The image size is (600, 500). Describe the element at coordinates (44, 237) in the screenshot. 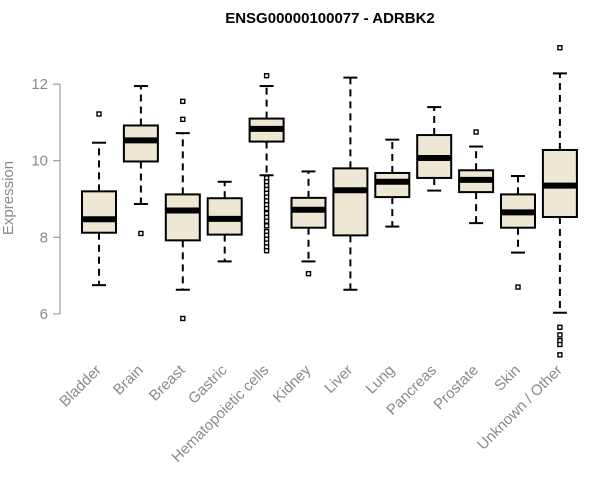

I see `y-tick-label: 8` at that location.